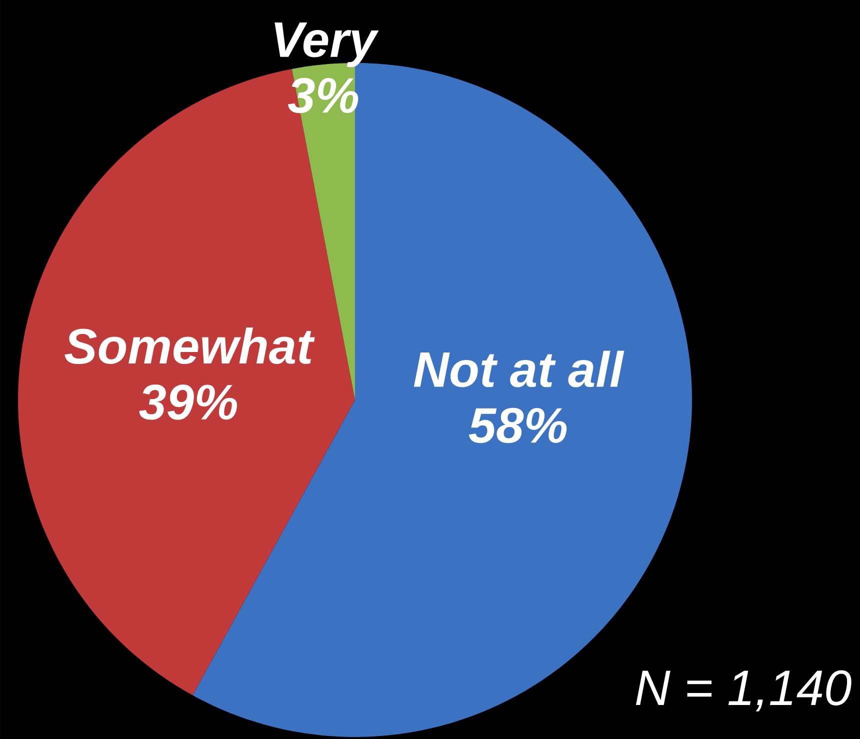 The image size is (860, 739). I want to click on slice-label: Not at all, so click(519, 369).